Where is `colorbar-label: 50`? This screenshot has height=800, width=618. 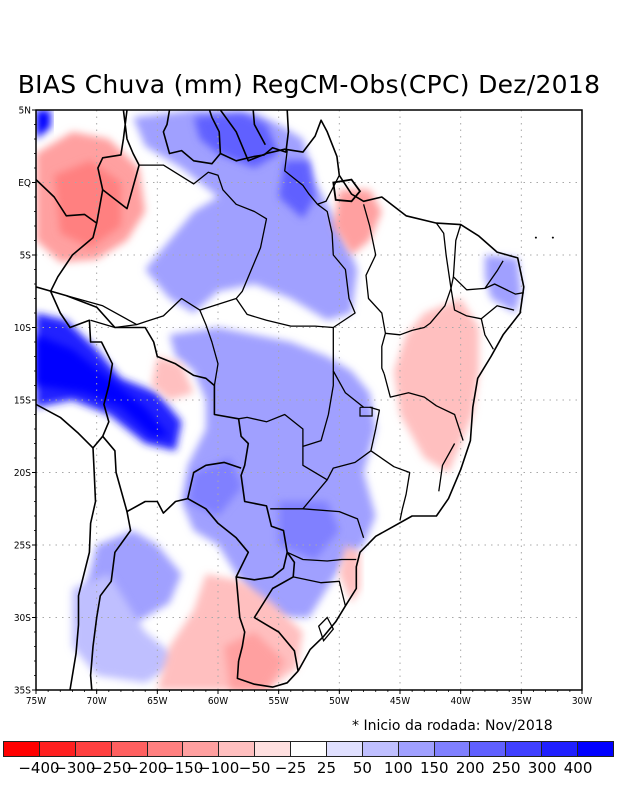 colorbar-label: 50 is located at coordinates (362, 768).